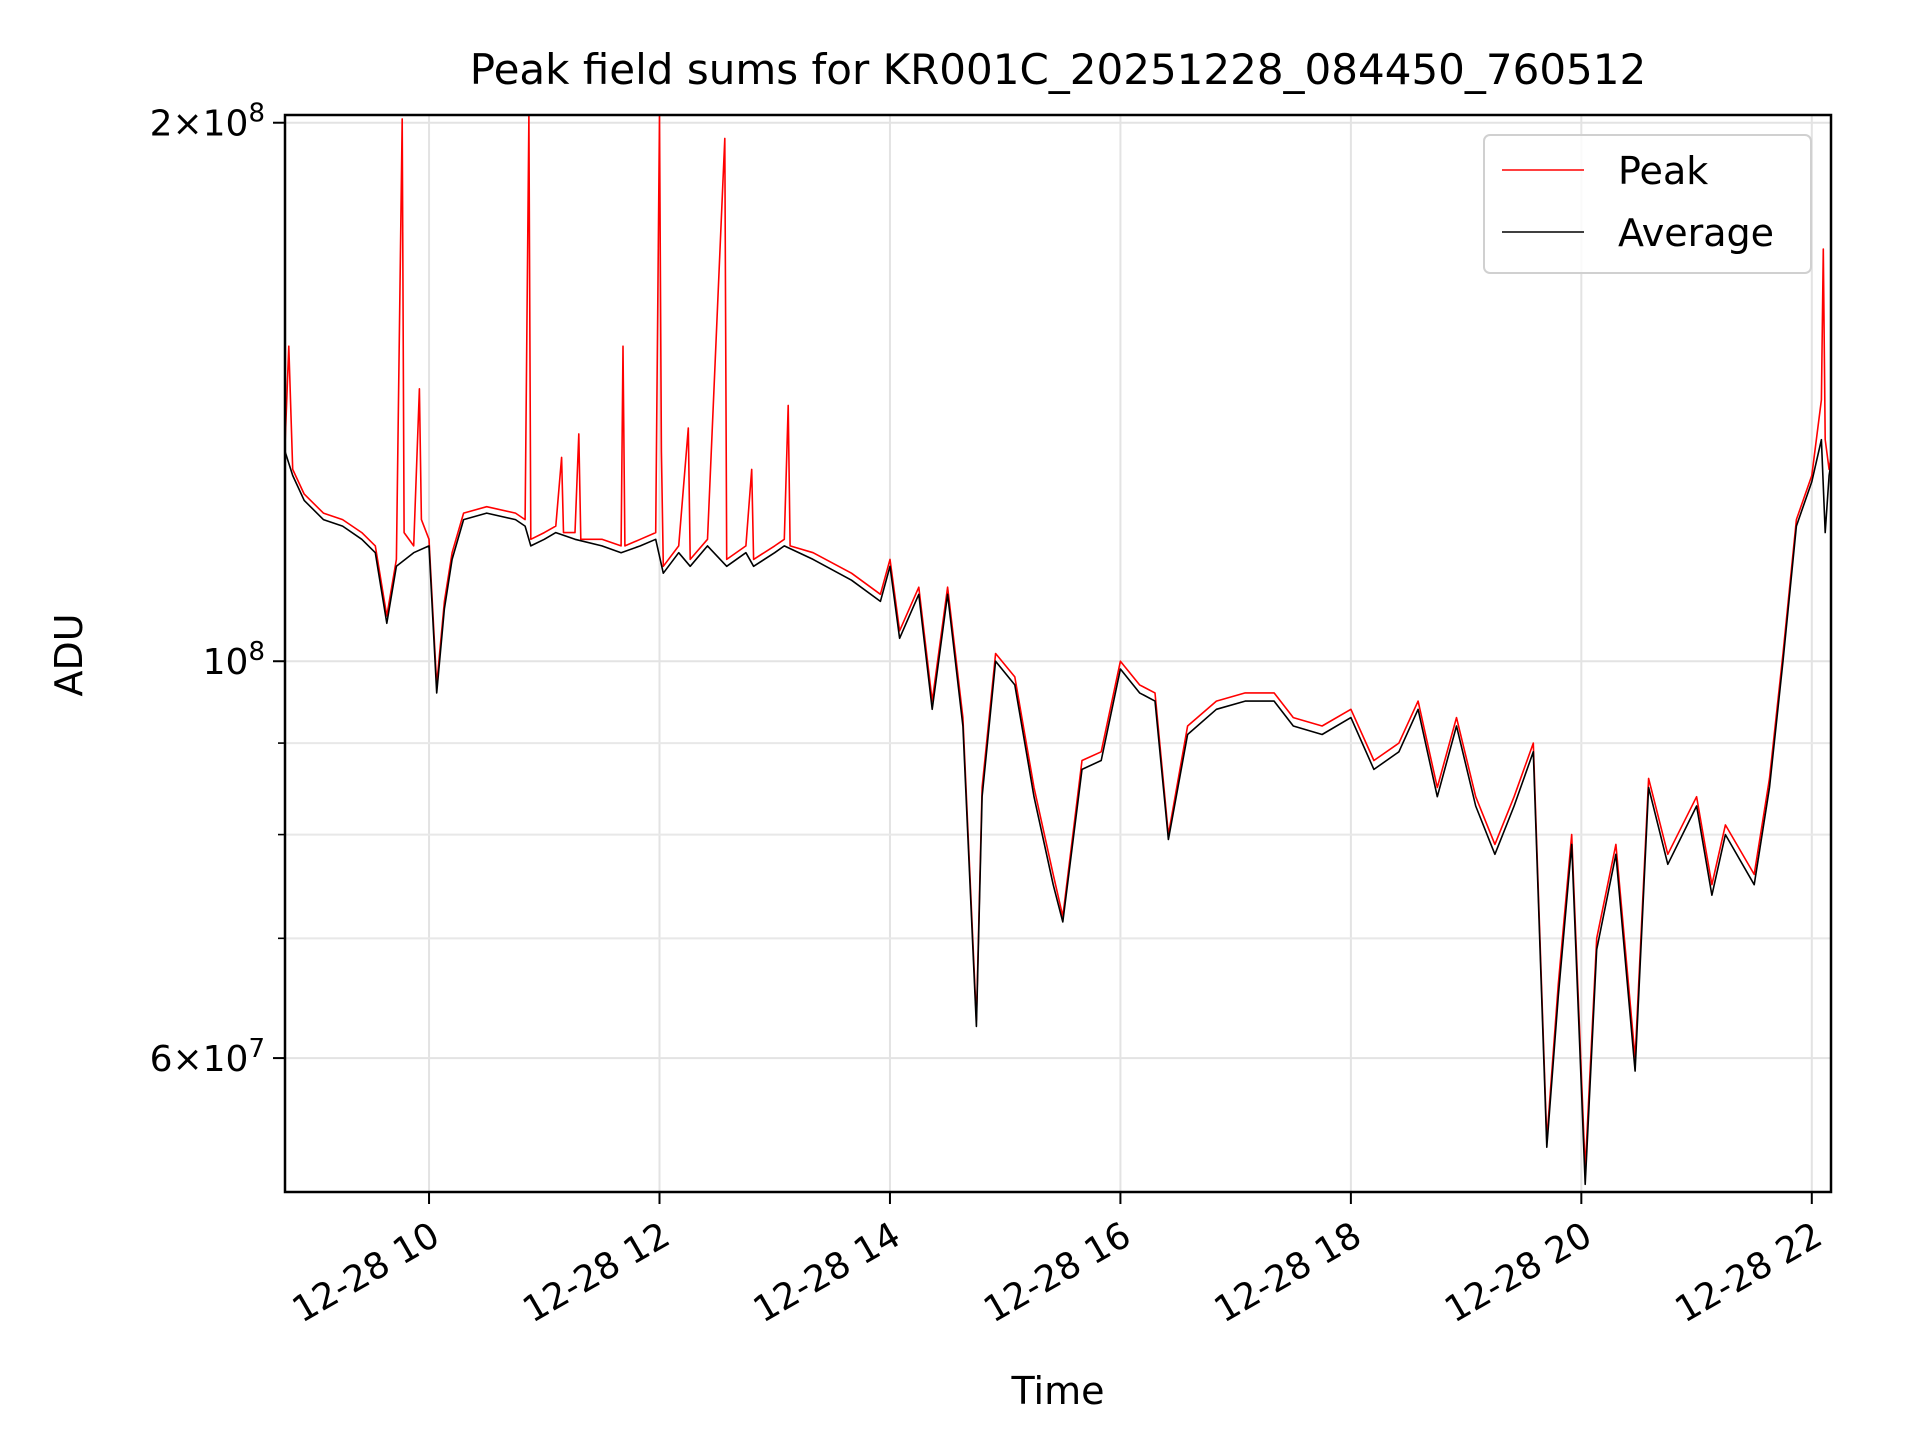 The image size is (1920, 1444). I want to click on legend-average-label: Average, so click(1696, 233).